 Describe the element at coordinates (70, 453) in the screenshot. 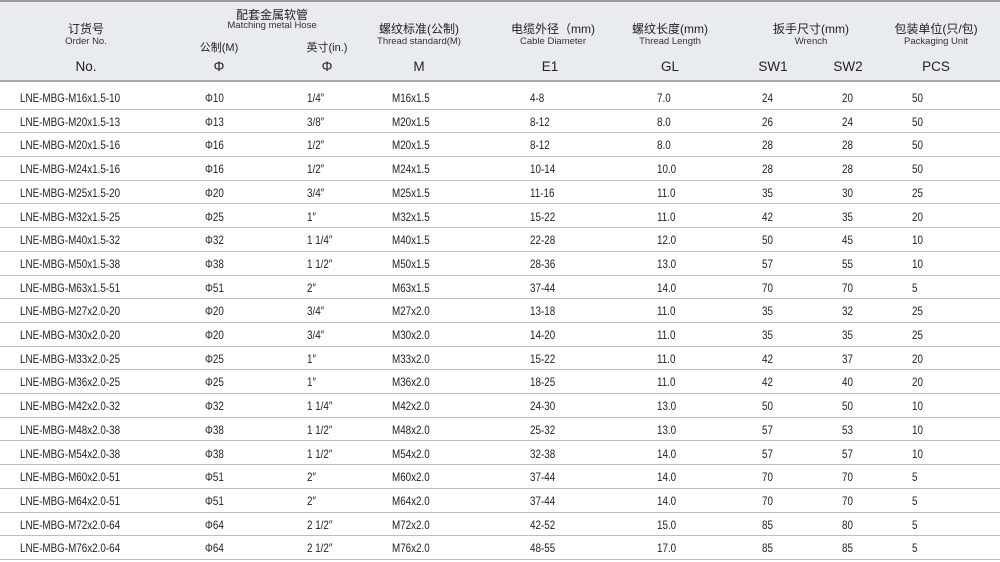

I see `cell-order-no: LNE-MBG-M54x2.0-38` at that location.